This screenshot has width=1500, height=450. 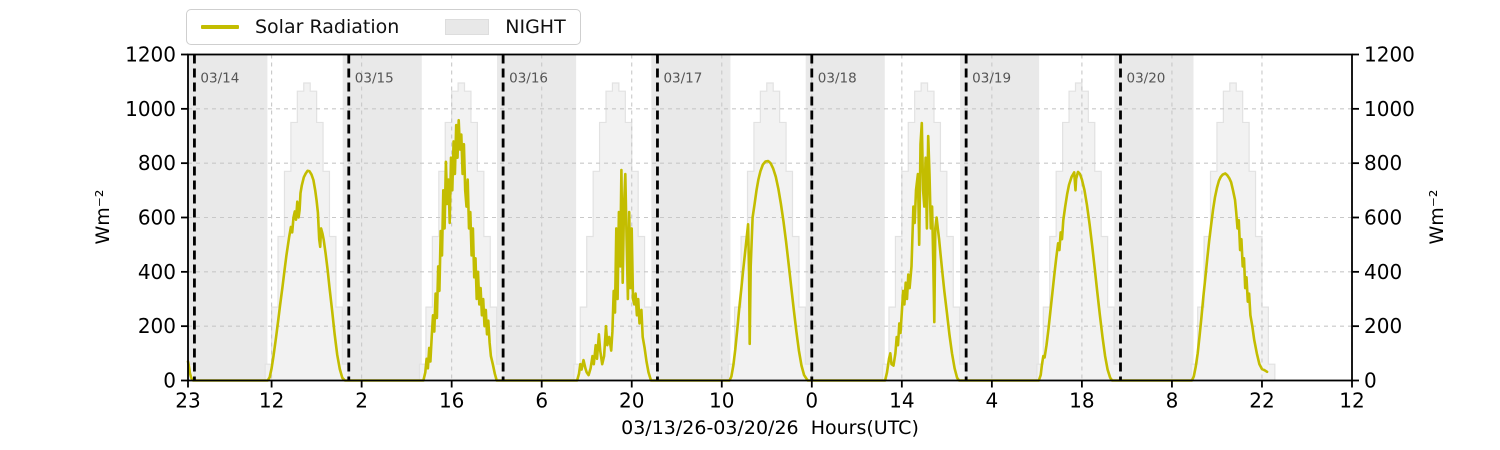 What do you see at coordinates (1261, 401) in the screenshot?
I see `x-tick-label: 22` at bounding box center [1261, 401].